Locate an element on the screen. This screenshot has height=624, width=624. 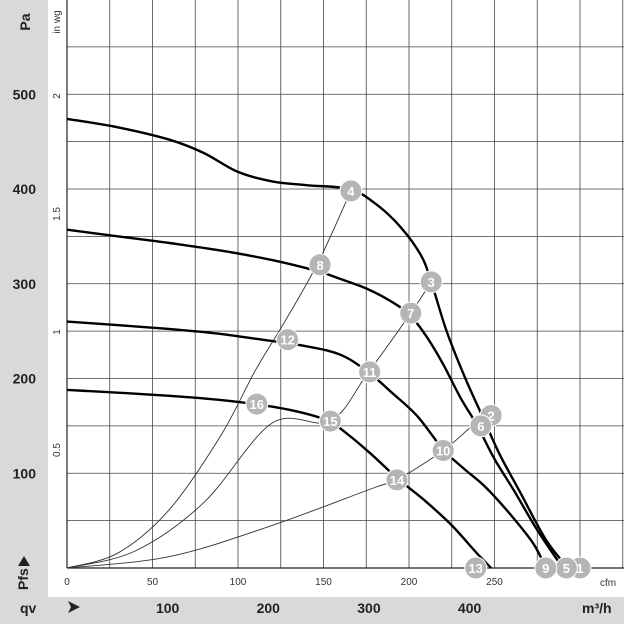
bottom-axis-band is located at coordinates (312, 610).